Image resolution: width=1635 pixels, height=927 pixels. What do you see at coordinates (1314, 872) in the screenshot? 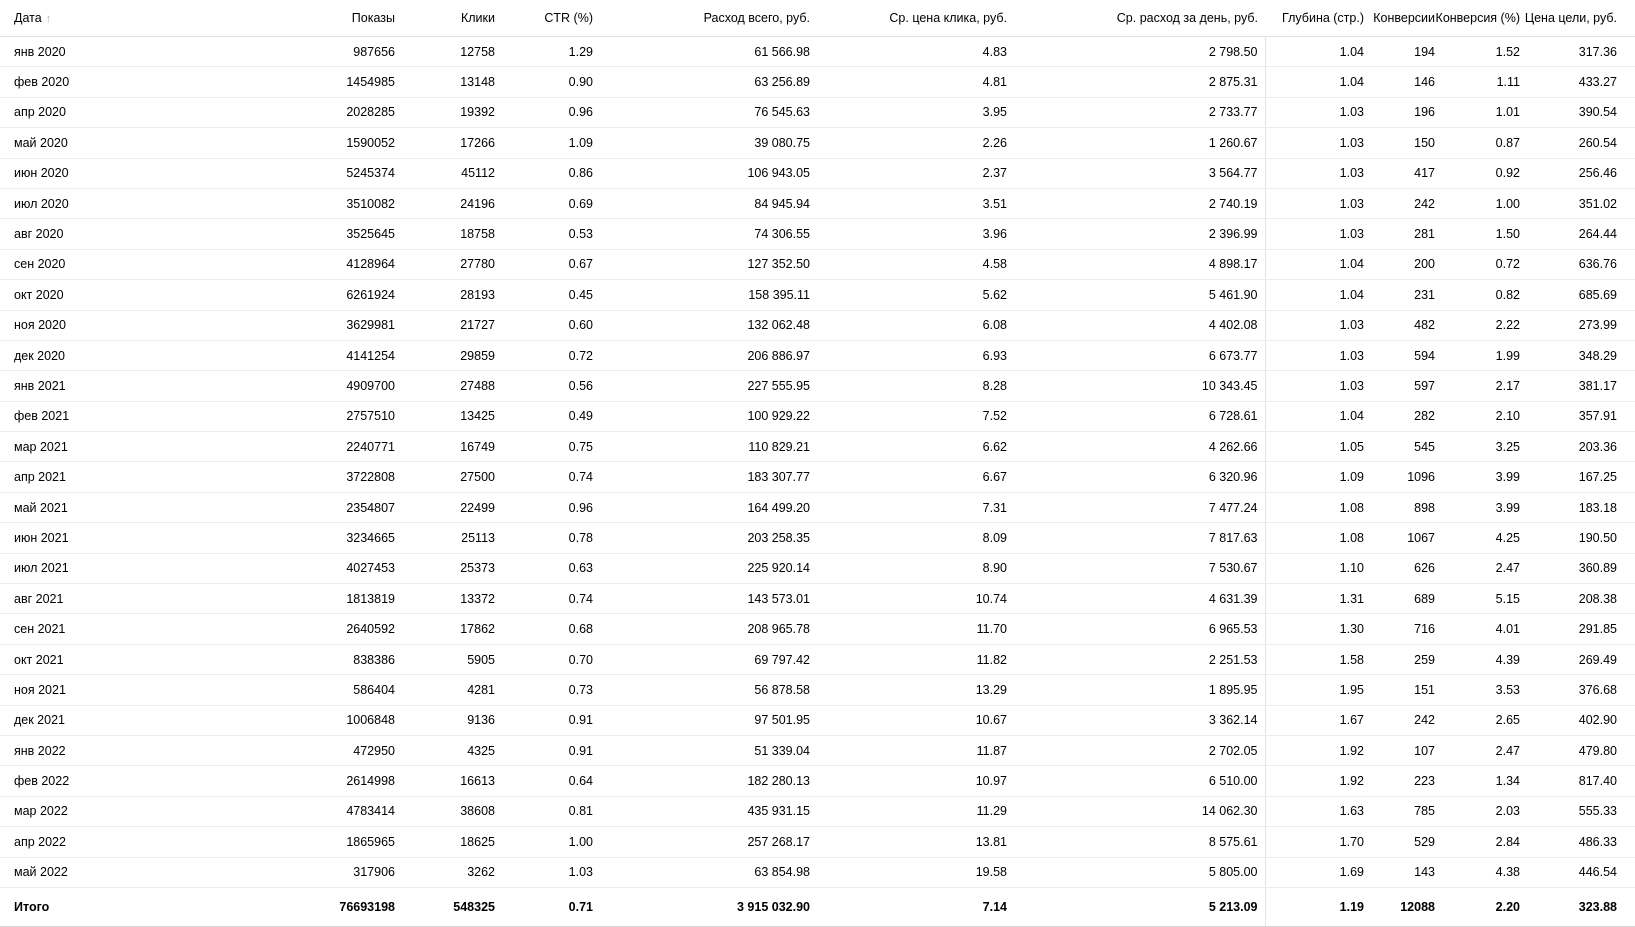
I see `depth-cell: 1.69` at bounding box center [1314, 872].